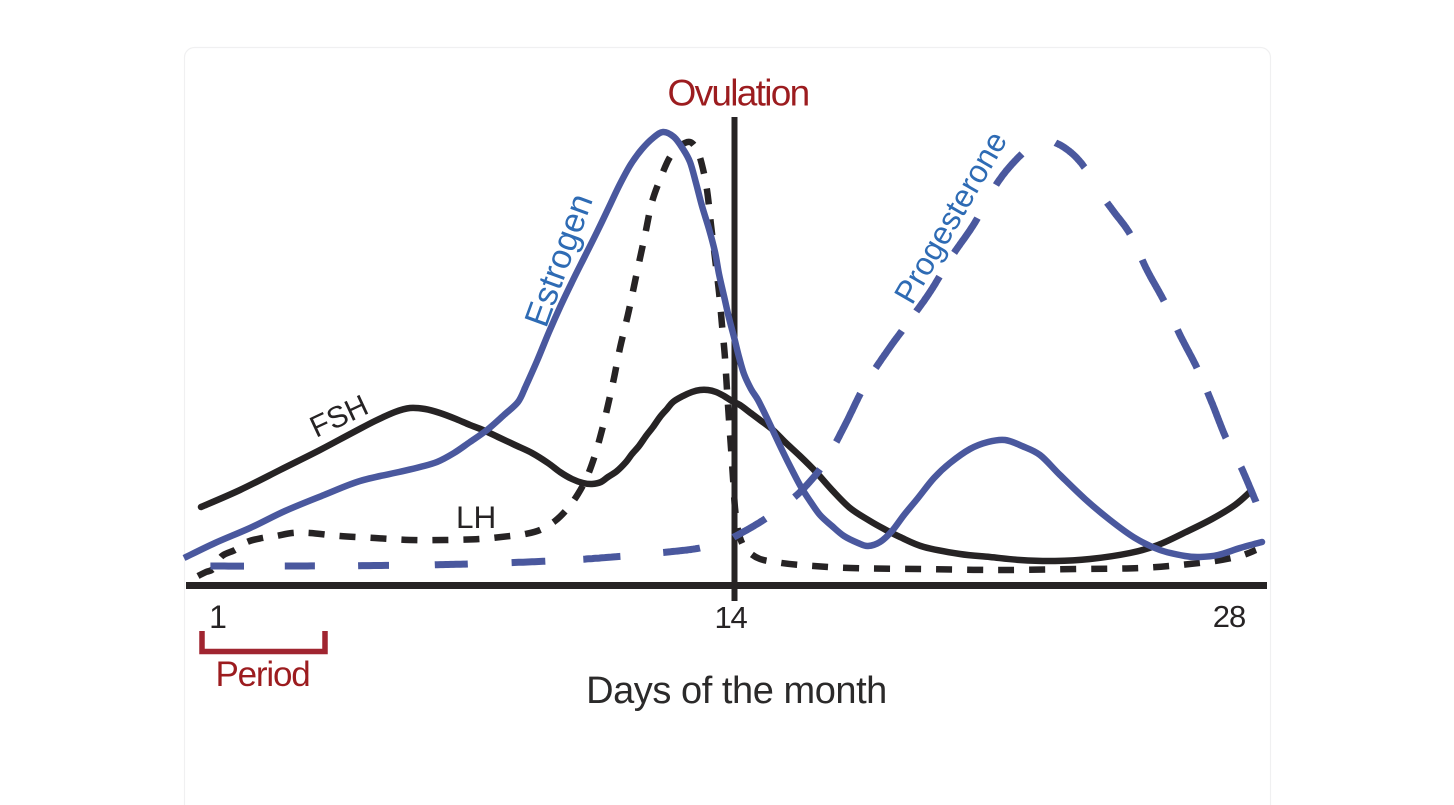 Image resolution: width=1454 pixels, height=805 pixels. Describe the element at coordinates (736, 691) in the screenshot. I see `svg-text: Days of the month` at that location.